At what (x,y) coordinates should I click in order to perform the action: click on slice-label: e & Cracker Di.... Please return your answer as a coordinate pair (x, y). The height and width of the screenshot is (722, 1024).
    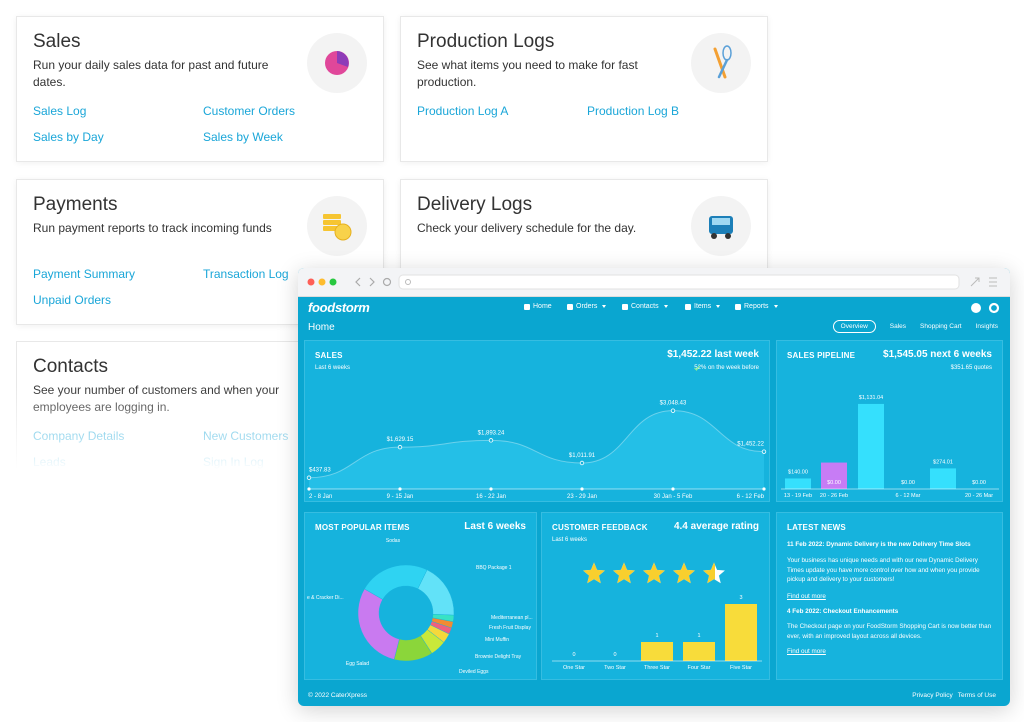
    Looking at the image, I should click on (325, 598).